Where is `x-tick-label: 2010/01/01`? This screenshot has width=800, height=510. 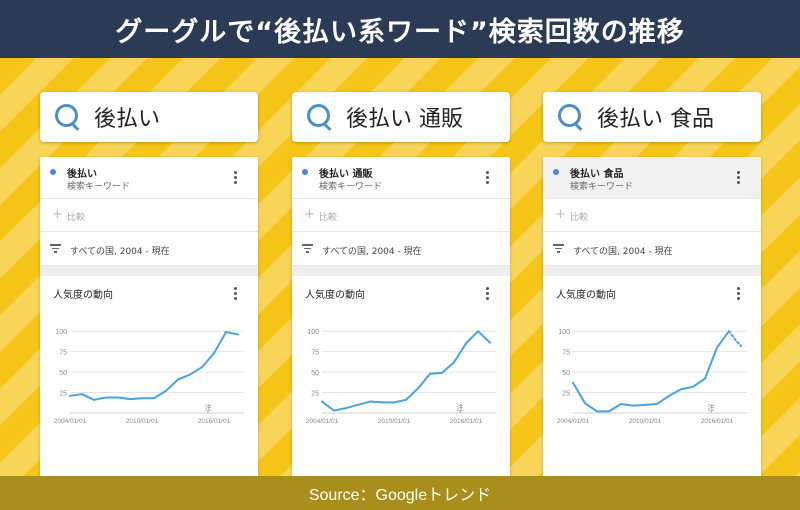
x-tick-label: 2010/01/01 is located at coordinates (394, 421).